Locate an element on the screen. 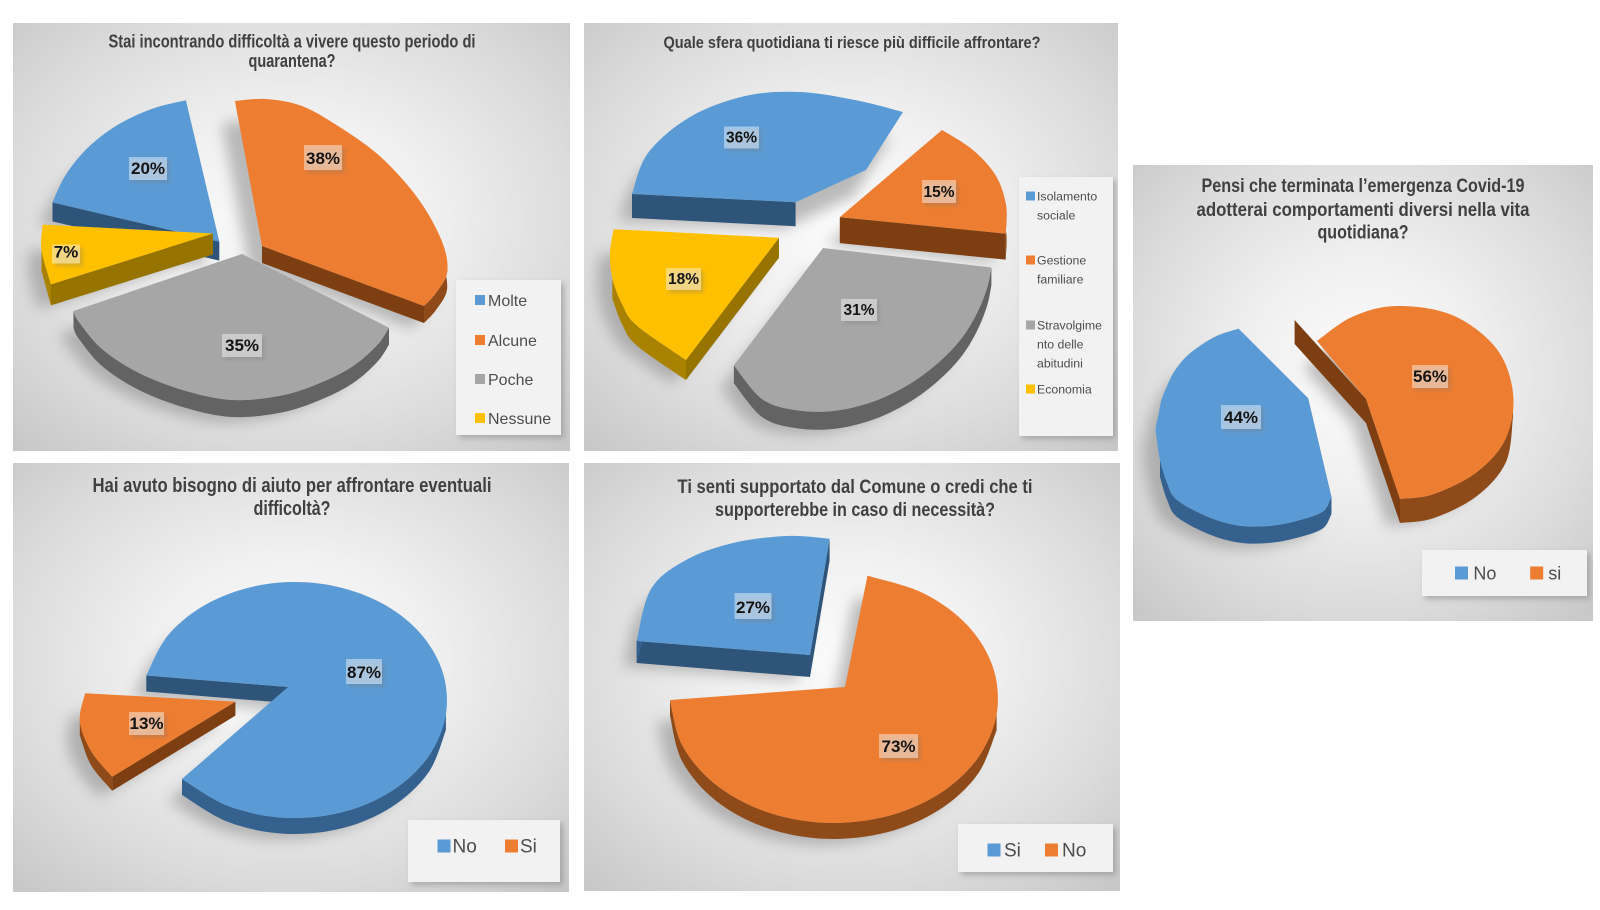  svg-text: Nessune is located at coordinates (519, 419).